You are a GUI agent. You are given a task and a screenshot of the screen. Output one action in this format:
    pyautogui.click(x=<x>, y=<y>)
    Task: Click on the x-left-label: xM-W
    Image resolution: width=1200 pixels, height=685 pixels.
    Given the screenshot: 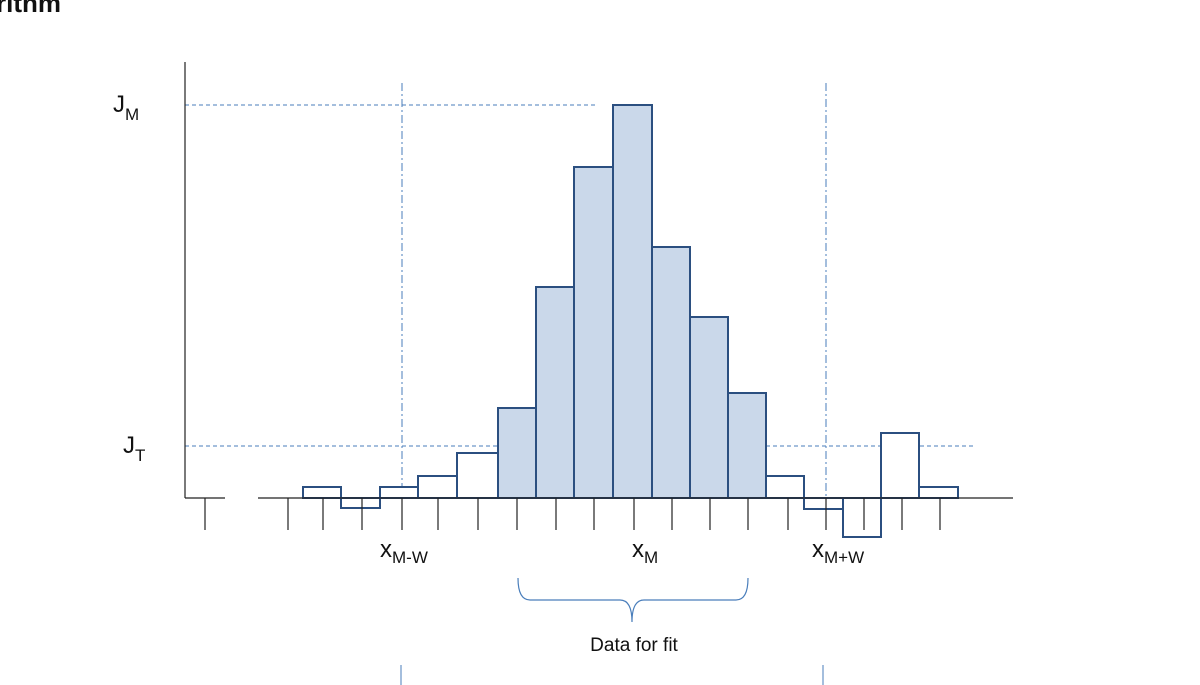 What is the action you would take?
    pyautogui.click(x=404, y=551)
    